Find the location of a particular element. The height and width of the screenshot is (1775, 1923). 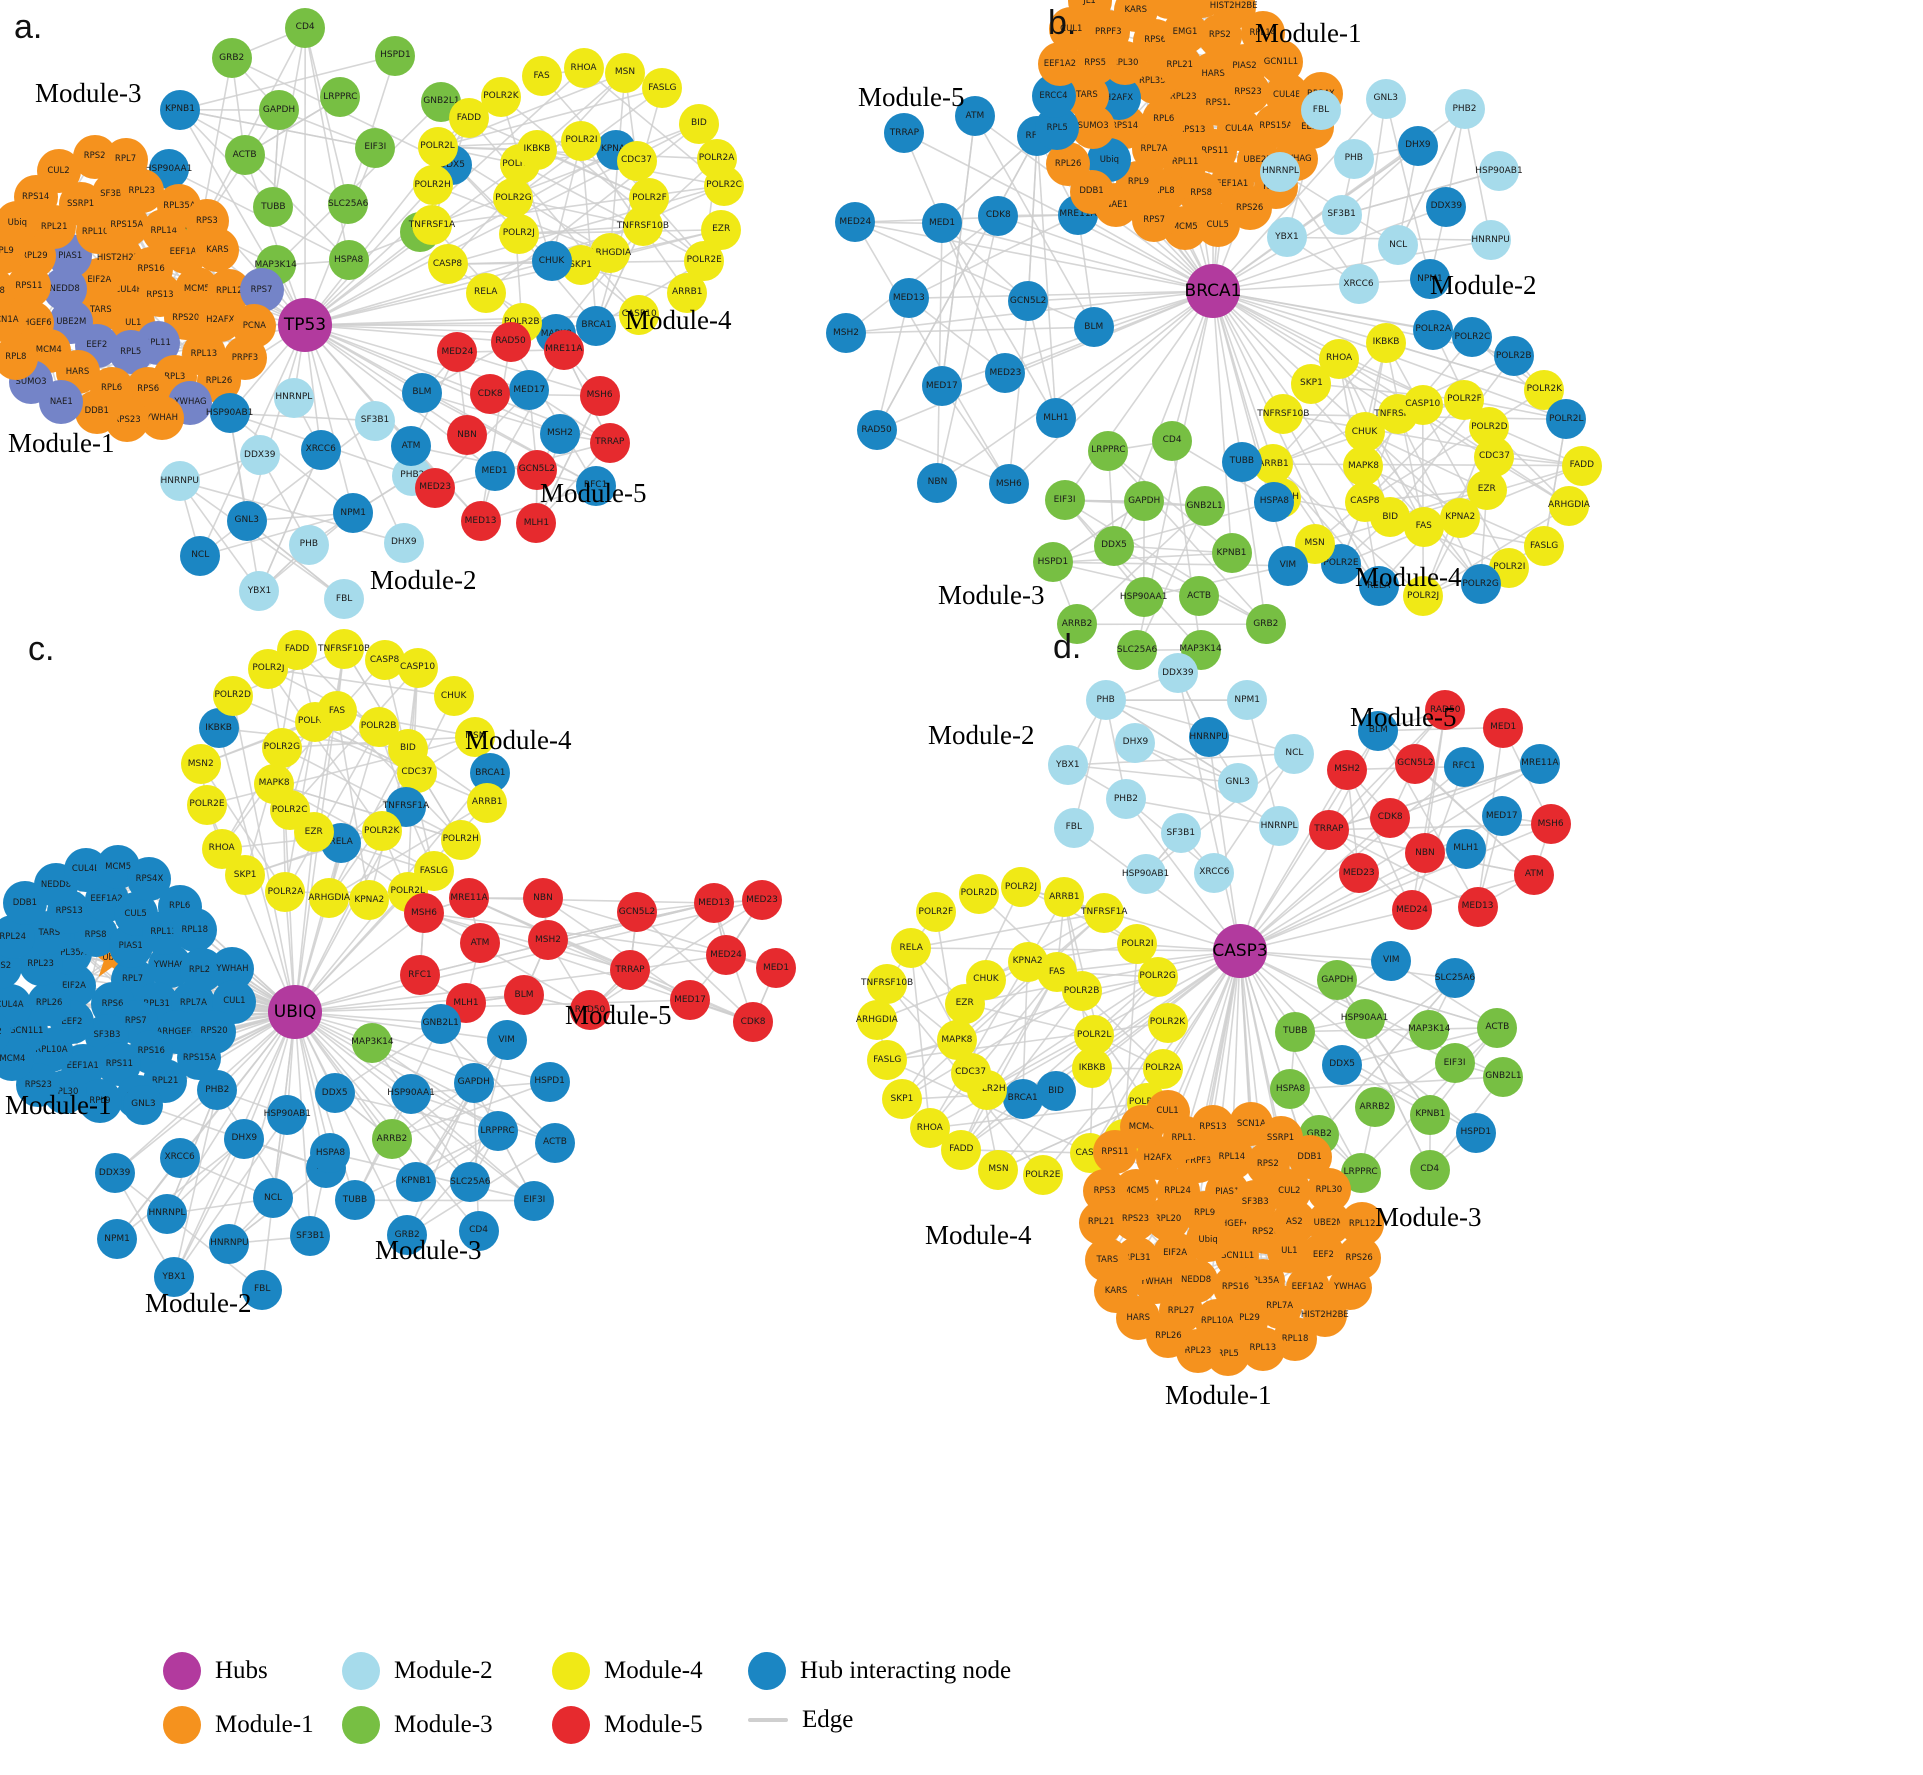

hub-node-brca1: BRCA1 is located at coordinates (1213, 291).